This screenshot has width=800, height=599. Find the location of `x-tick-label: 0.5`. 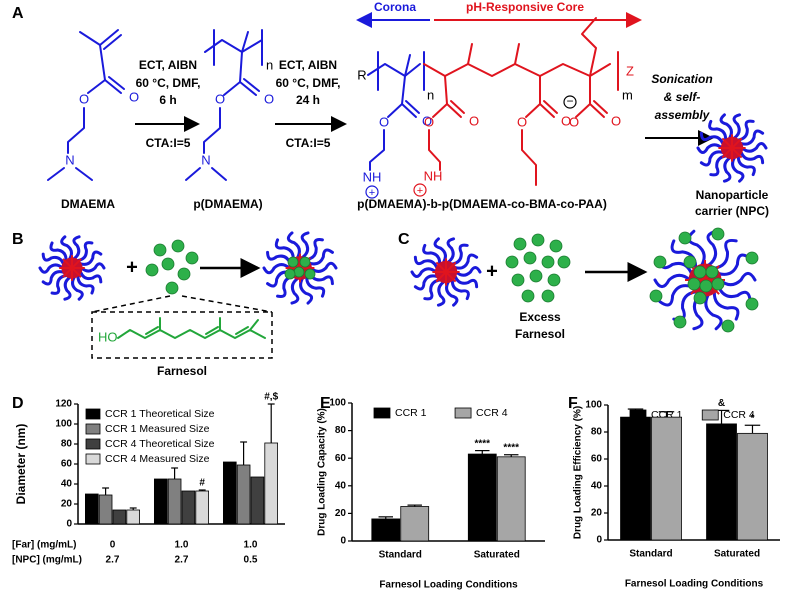

x-tick-label: 0.5 is located at coordinates (251, 560).